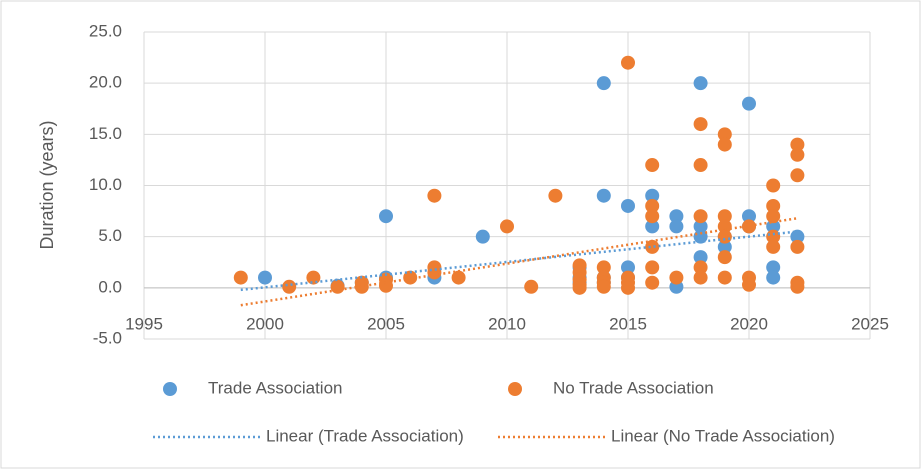 This screenshot has width=922, height=470. I want to click on x-tick-label: 2020, so click(749, 323).